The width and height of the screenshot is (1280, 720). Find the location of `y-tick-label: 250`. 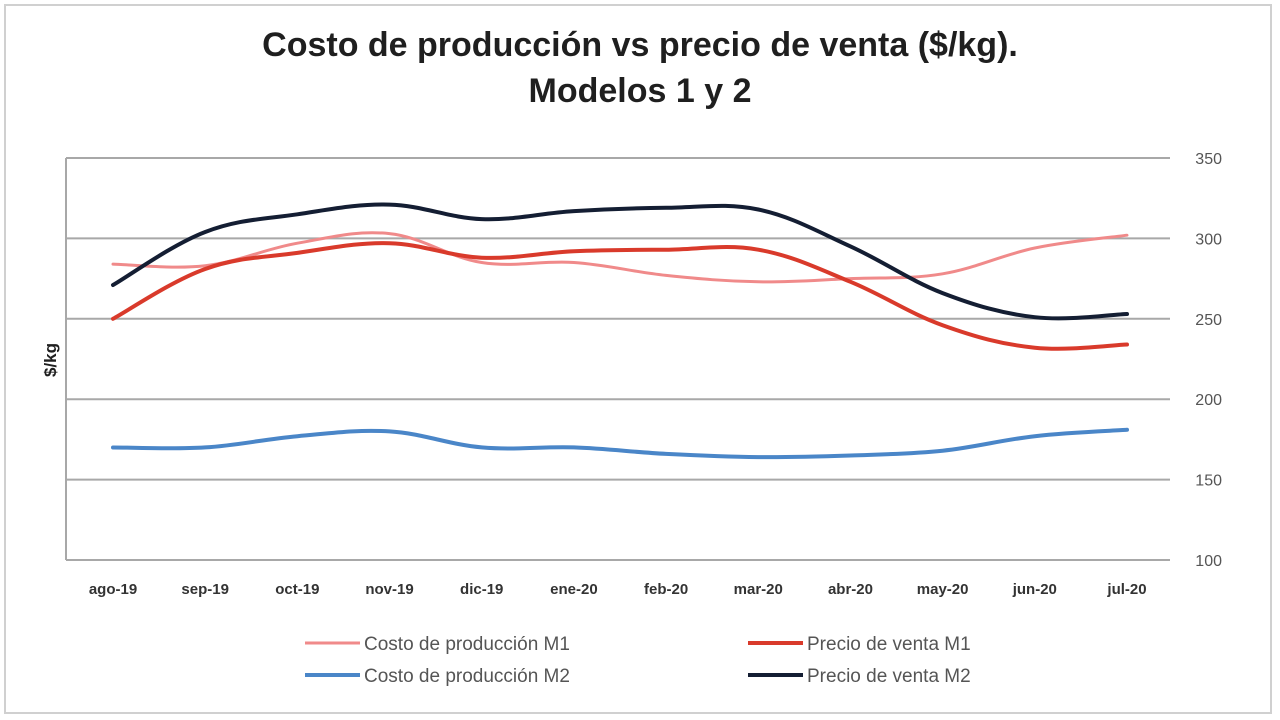

y-tick-label: 250 is located at coordinates (1208, 320).